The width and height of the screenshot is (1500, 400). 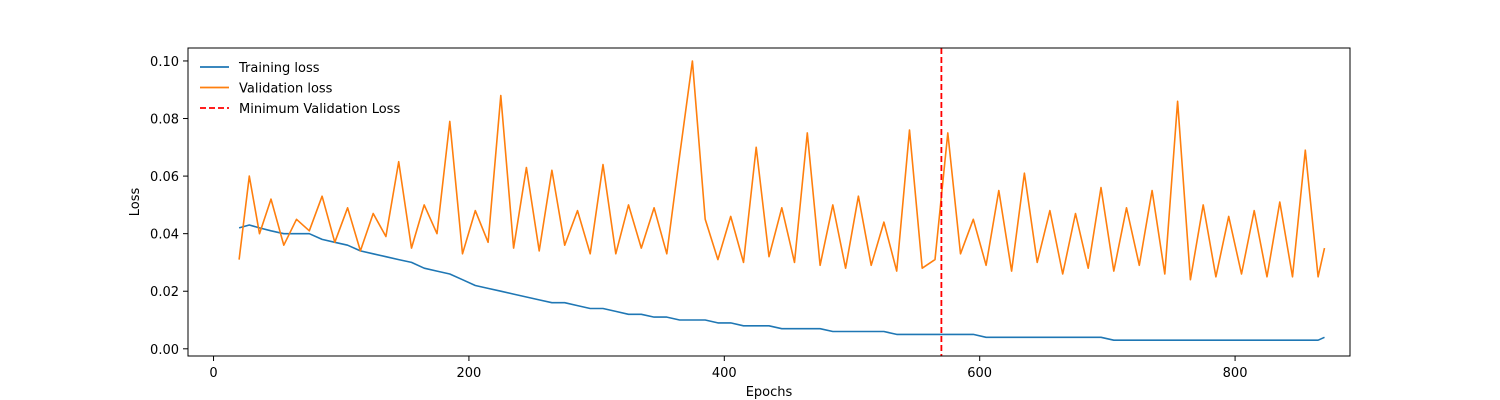 What do you see at coordinates (279, 68) in the screenshot?
I see `legend-label: Training loss` at bounding box center [279, 68].